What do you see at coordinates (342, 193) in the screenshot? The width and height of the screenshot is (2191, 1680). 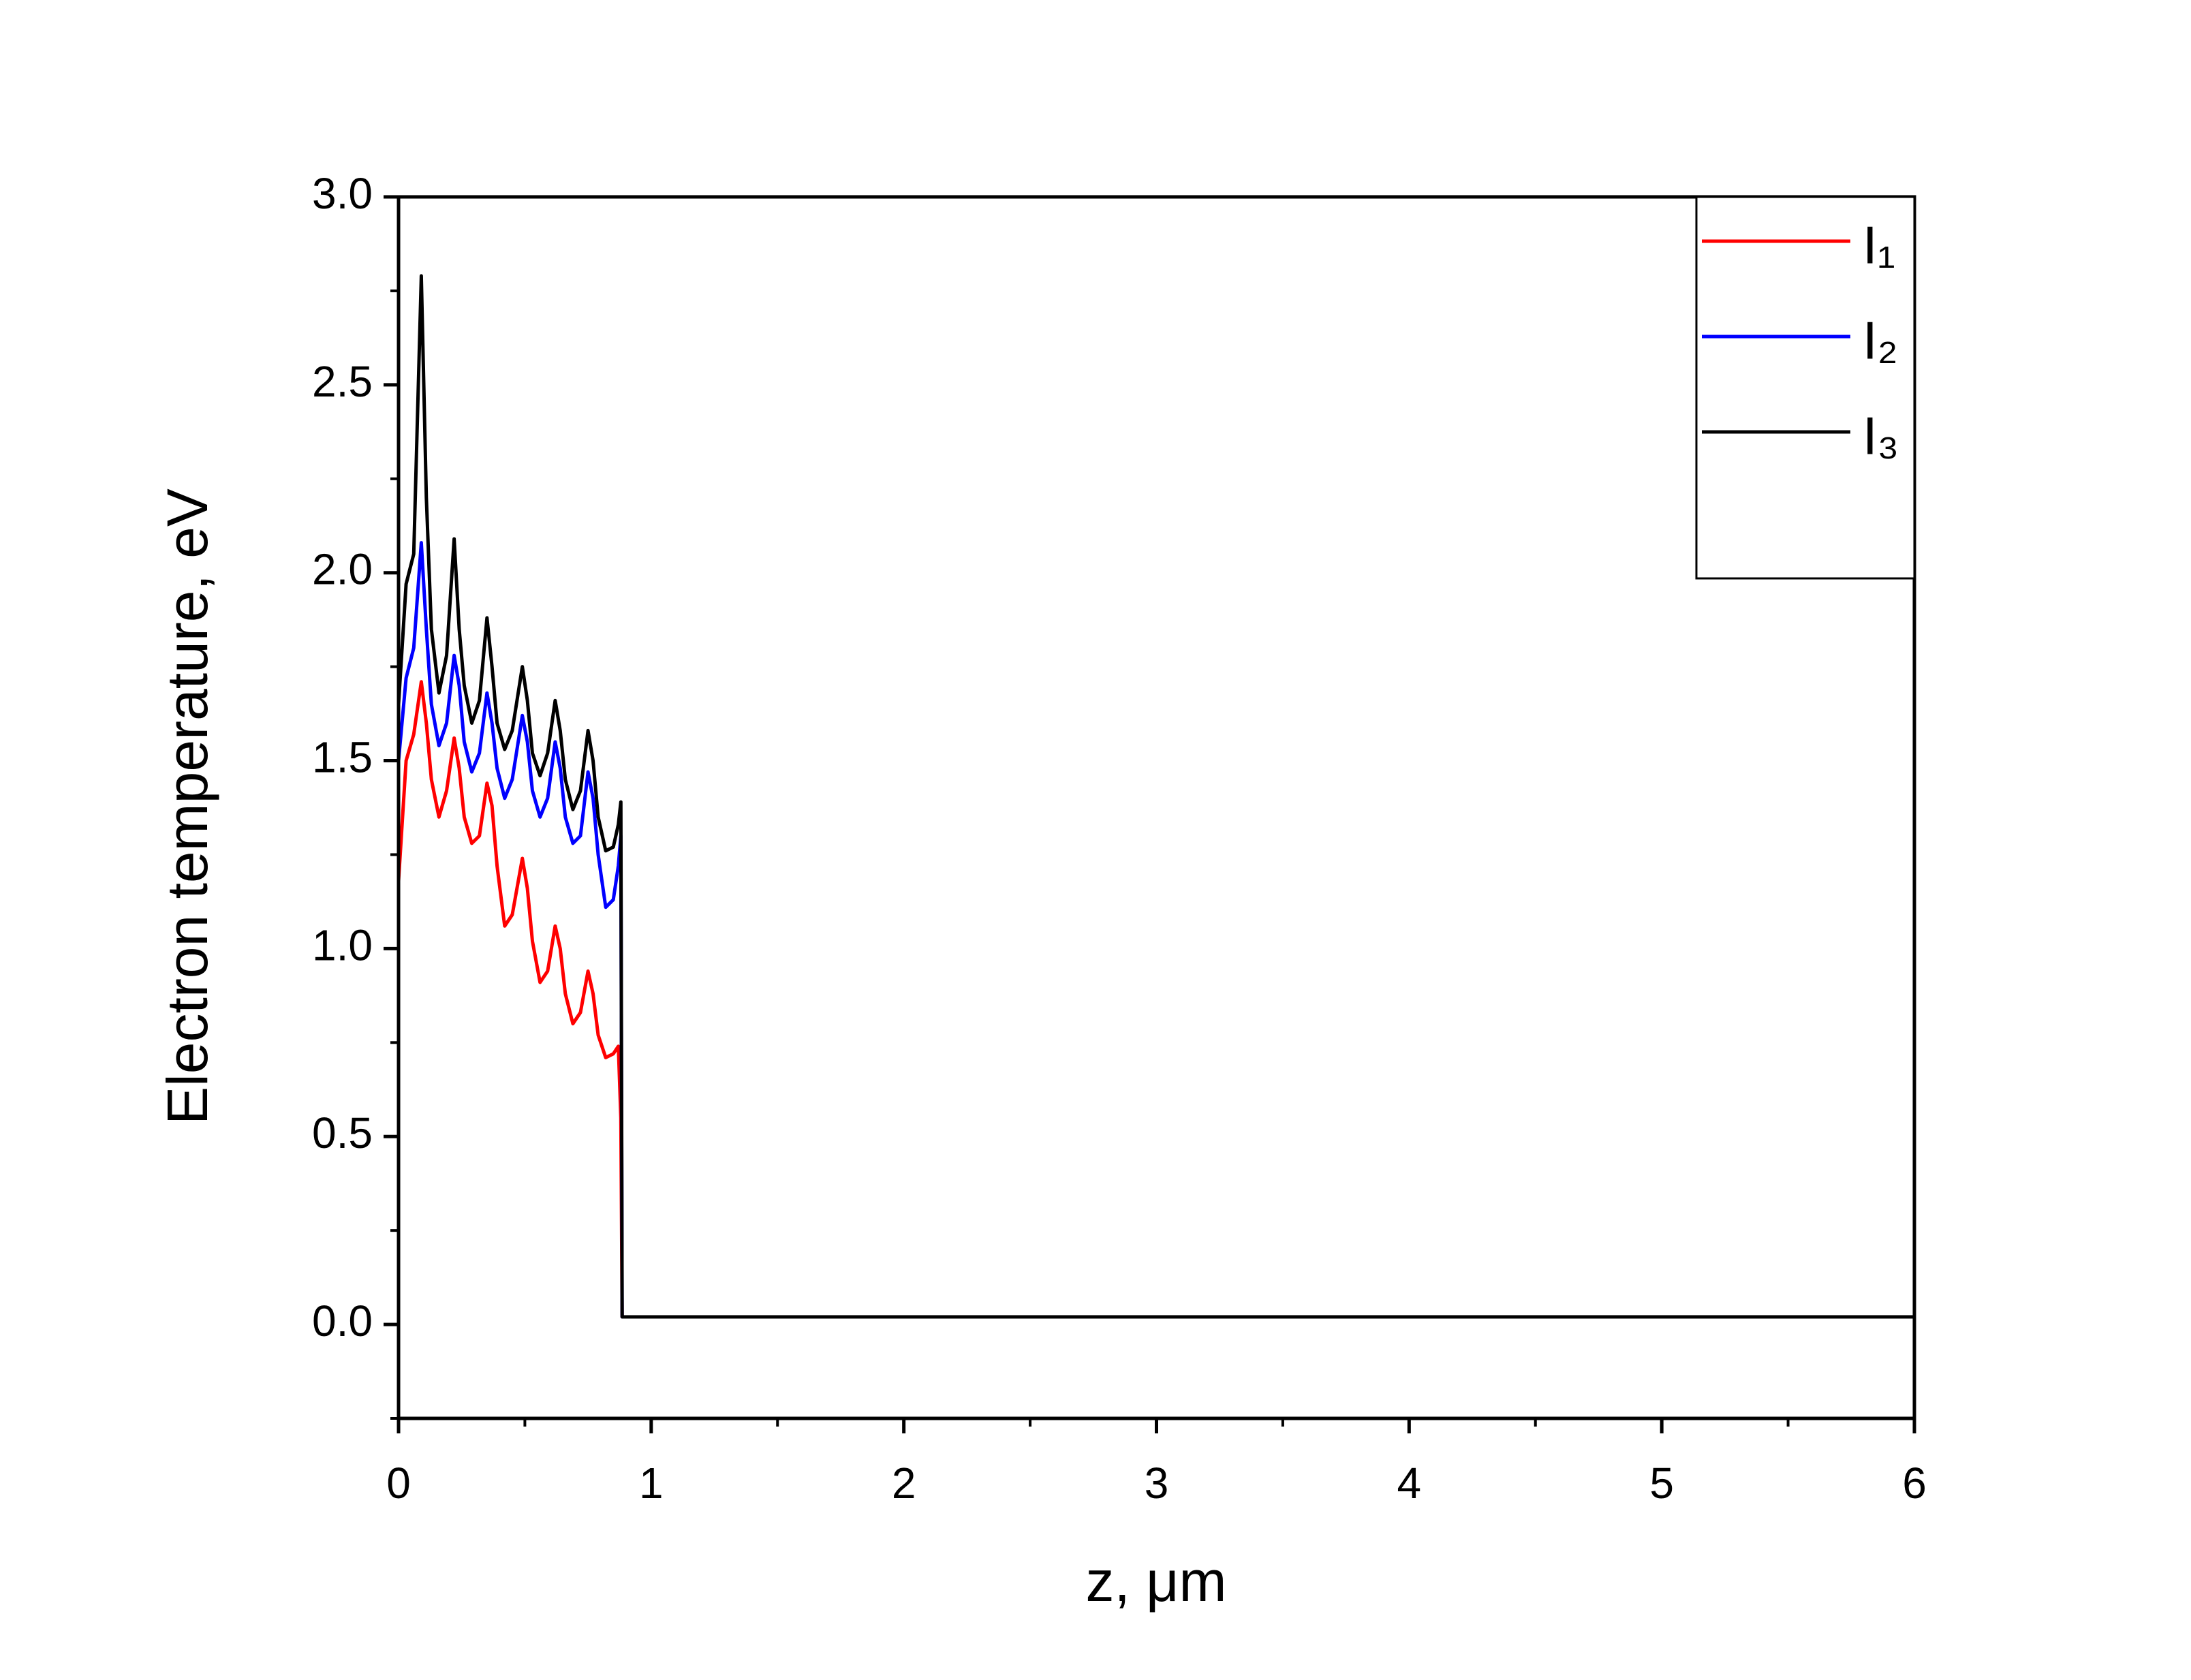 I see `y-tick-label: 3.0` at bounding box center [342, 193].